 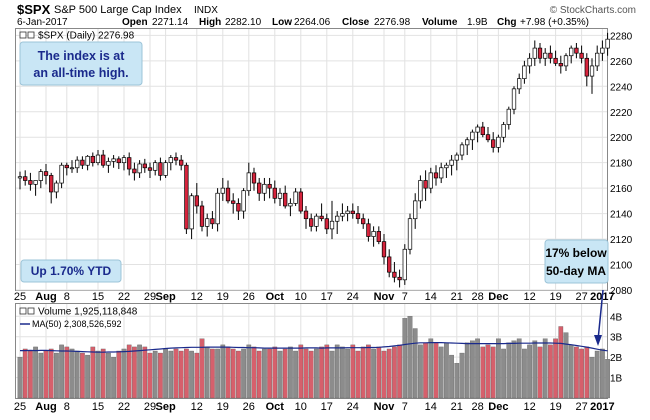 What do you see at coordinates (621, 240) in the screenshot?
I see `price-tick-label: 2120` at bounding box center [621, 240].